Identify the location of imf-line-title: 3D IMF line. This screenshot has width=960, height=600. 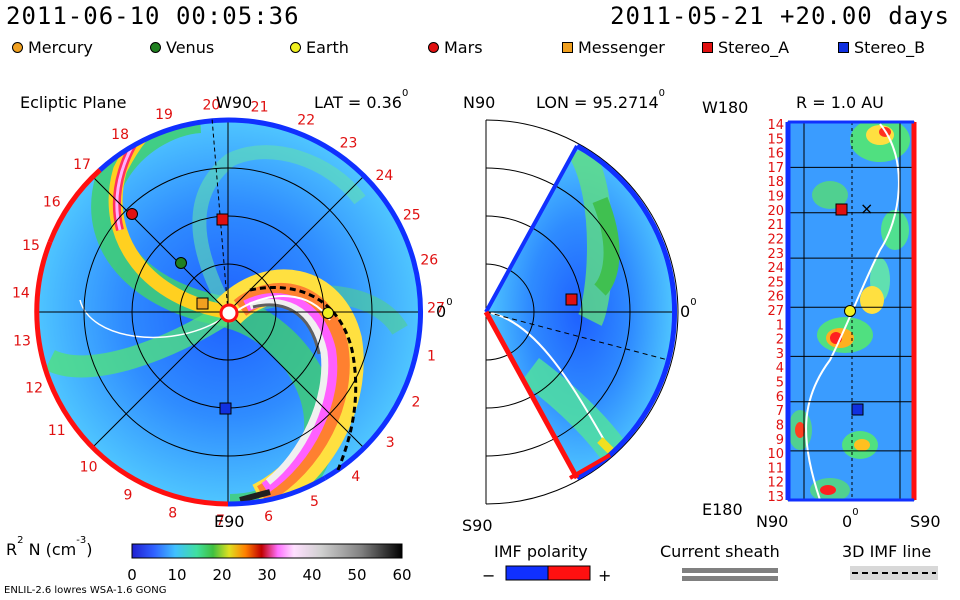
(887, 551).